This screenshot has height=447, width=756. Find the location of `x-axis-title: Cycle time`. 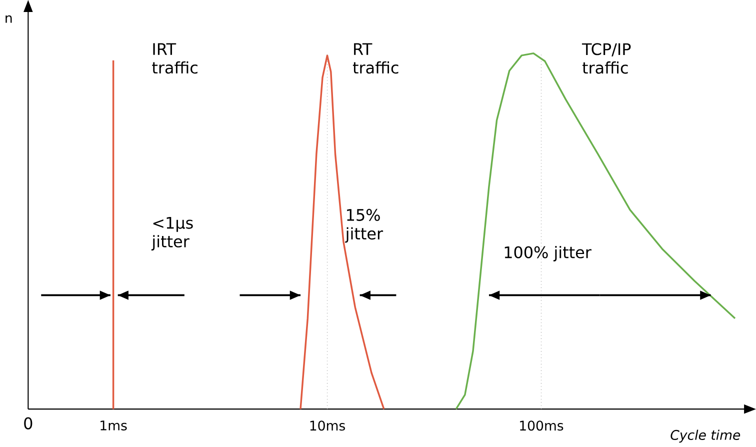

x-axis-title: Cycle time is located at coordinates (705, 436).